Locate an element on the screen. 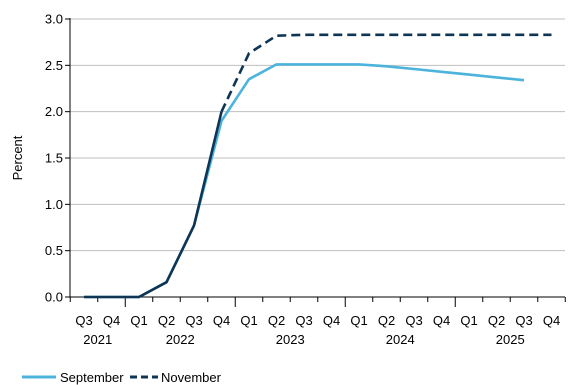  x-year-label: 2024 is located at coordinates (400, 339).